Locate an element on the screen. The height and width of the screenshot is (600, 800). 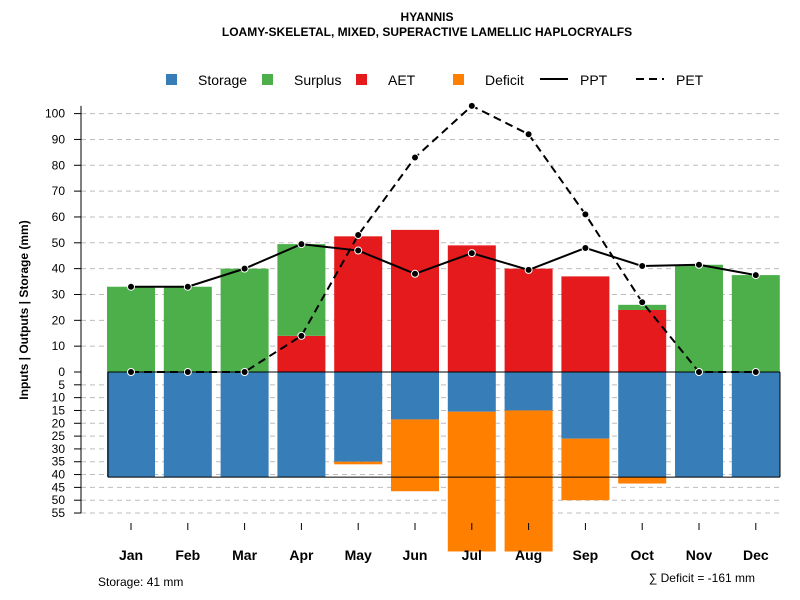
point-ppt-jan is located at coordinates (131, 286).